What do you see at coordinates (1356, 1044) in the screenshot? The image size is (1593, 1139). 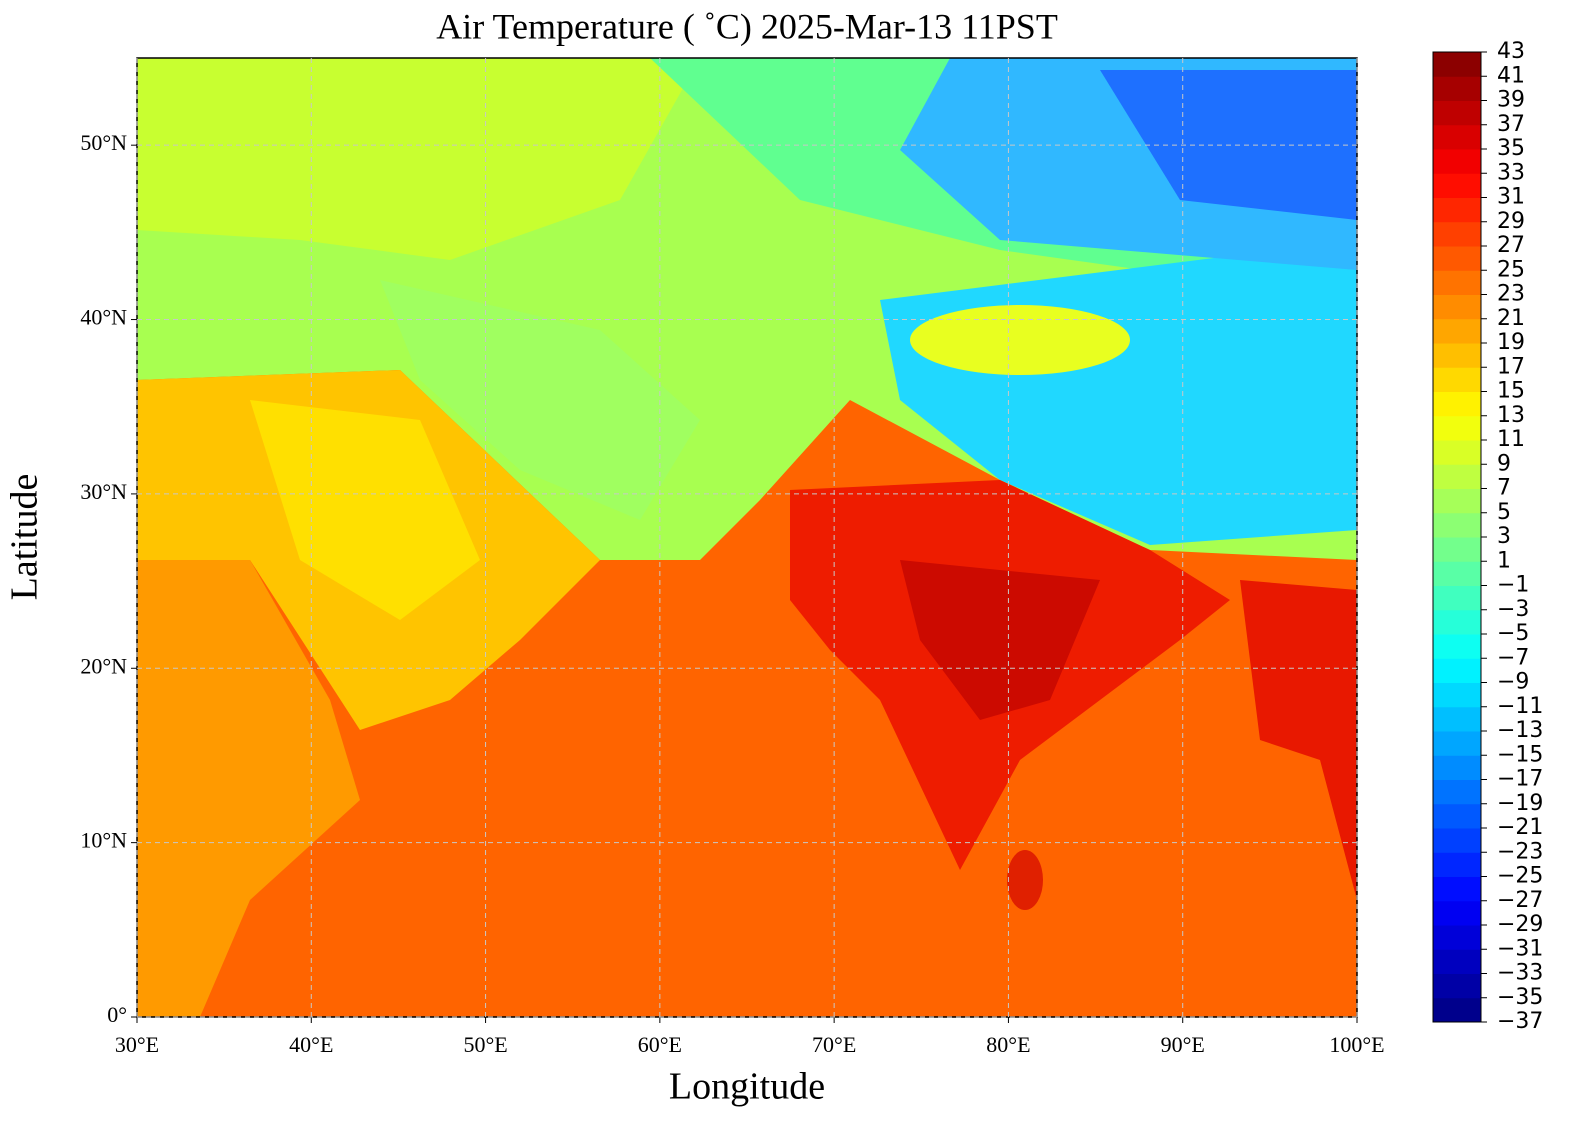 I see `x-tick-label: 100°E` at bounding box center [1356, 1044].